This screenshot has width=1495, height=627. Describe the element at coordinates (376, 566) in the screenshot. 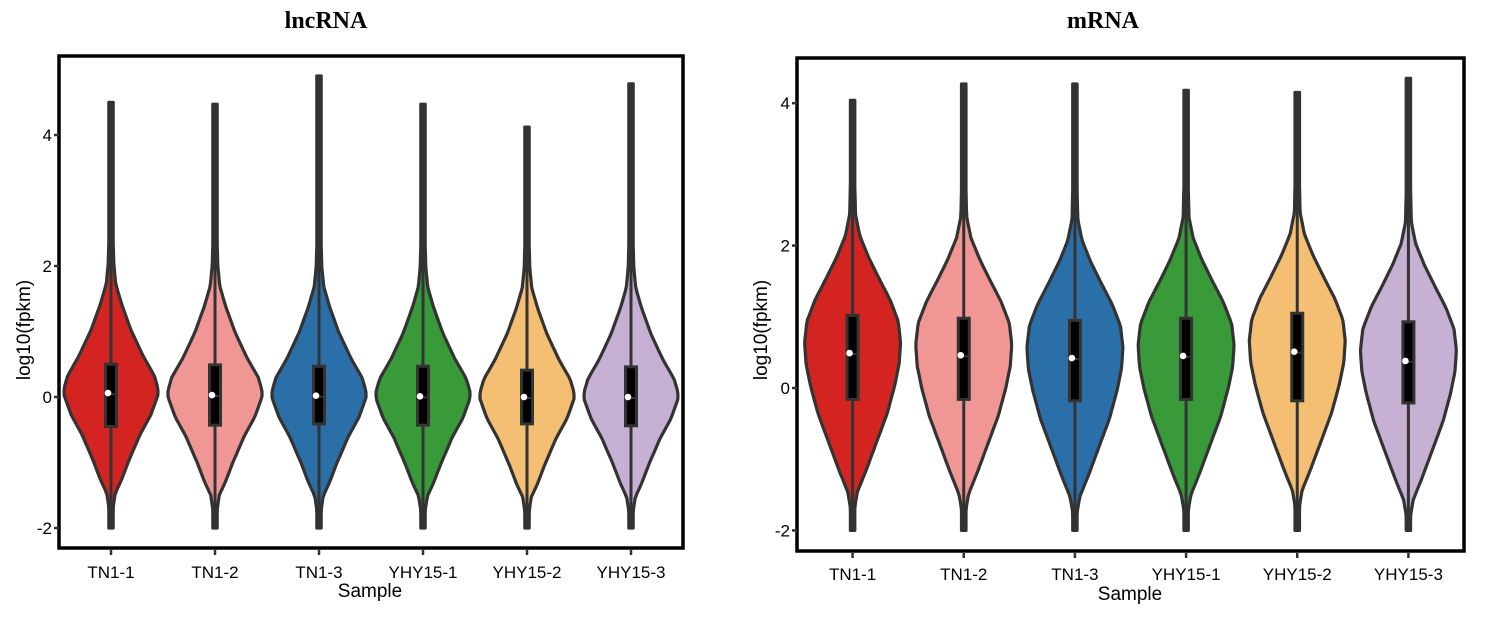

I see `lncrna-x-ticks: TN1-1 TN1-2 TN1-3 YHY15-1 YHY15-2 YHY15-3` at that location.